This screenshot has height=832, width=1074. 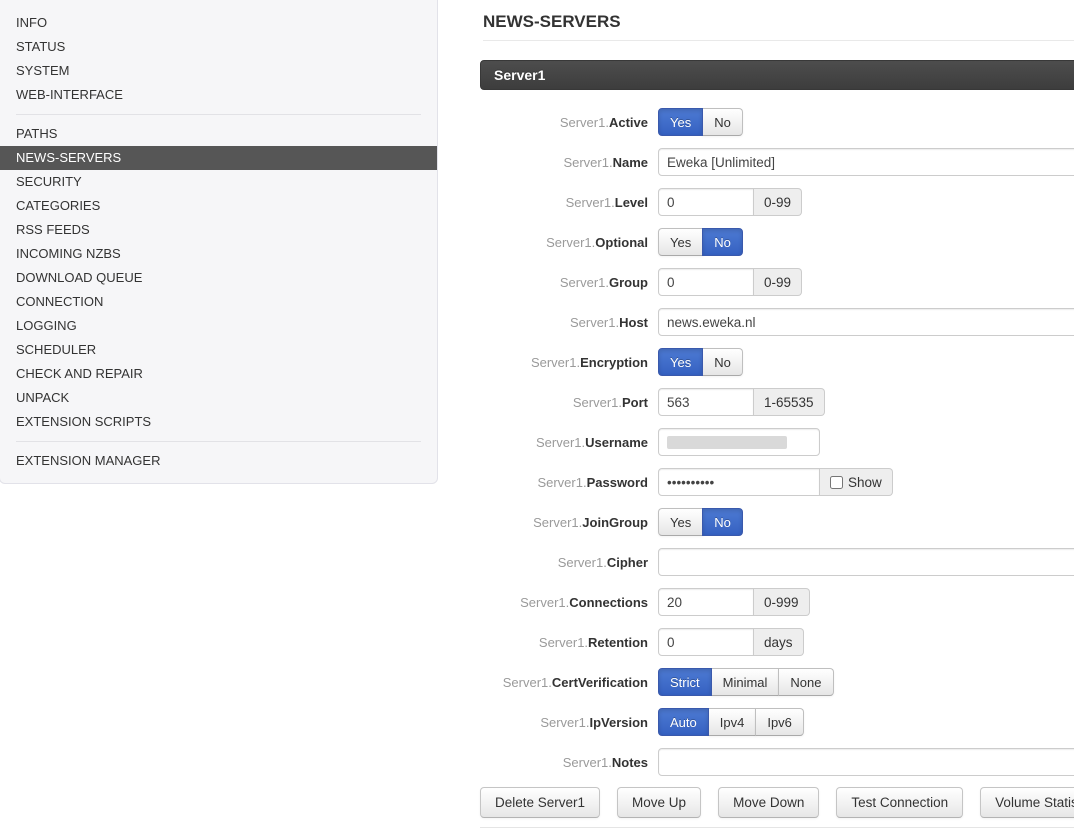 What do you see at coordinates (706, 282) in the screenshot?
I see `group-input` at bounding box center [706, 282].